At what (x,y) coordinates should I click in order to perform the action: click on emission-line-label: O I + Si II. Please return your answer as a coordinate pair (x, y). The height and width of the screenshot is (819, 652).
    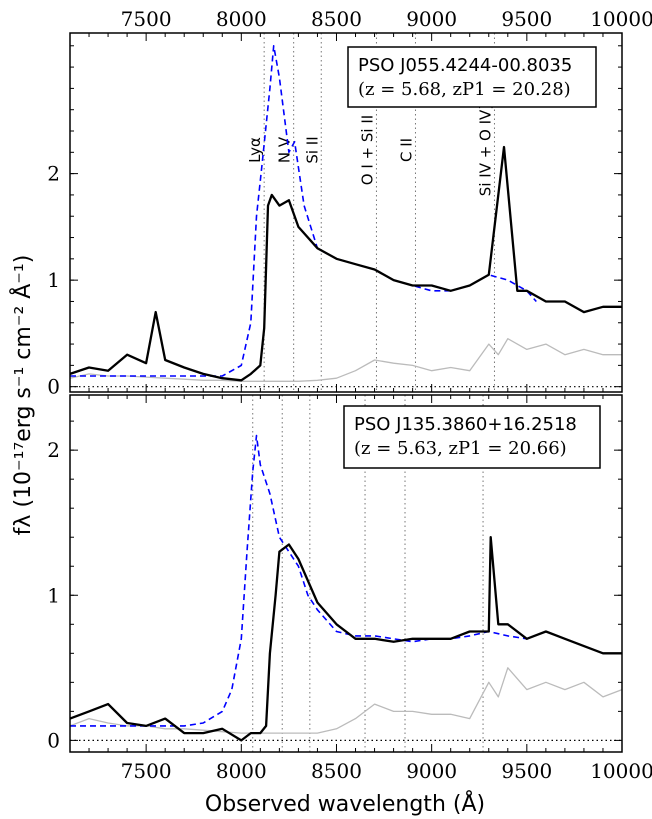
    Looking at the image, I should click on (367, 150).